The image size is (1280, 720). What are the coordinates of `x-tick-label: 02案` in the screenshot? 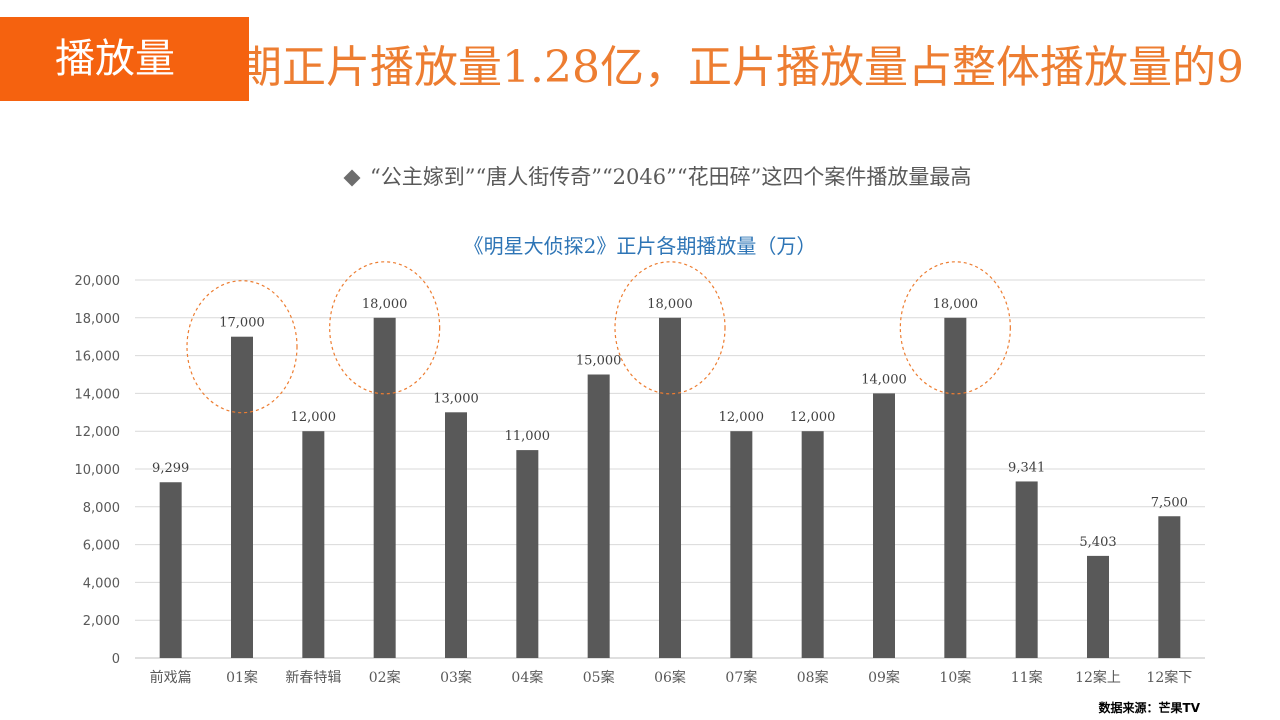 It's located at (385, 677).